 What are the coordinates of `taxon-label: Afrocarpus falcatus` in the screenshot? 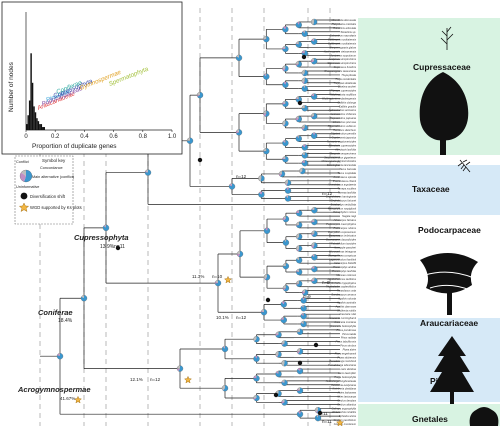 It's located at (345, 220).